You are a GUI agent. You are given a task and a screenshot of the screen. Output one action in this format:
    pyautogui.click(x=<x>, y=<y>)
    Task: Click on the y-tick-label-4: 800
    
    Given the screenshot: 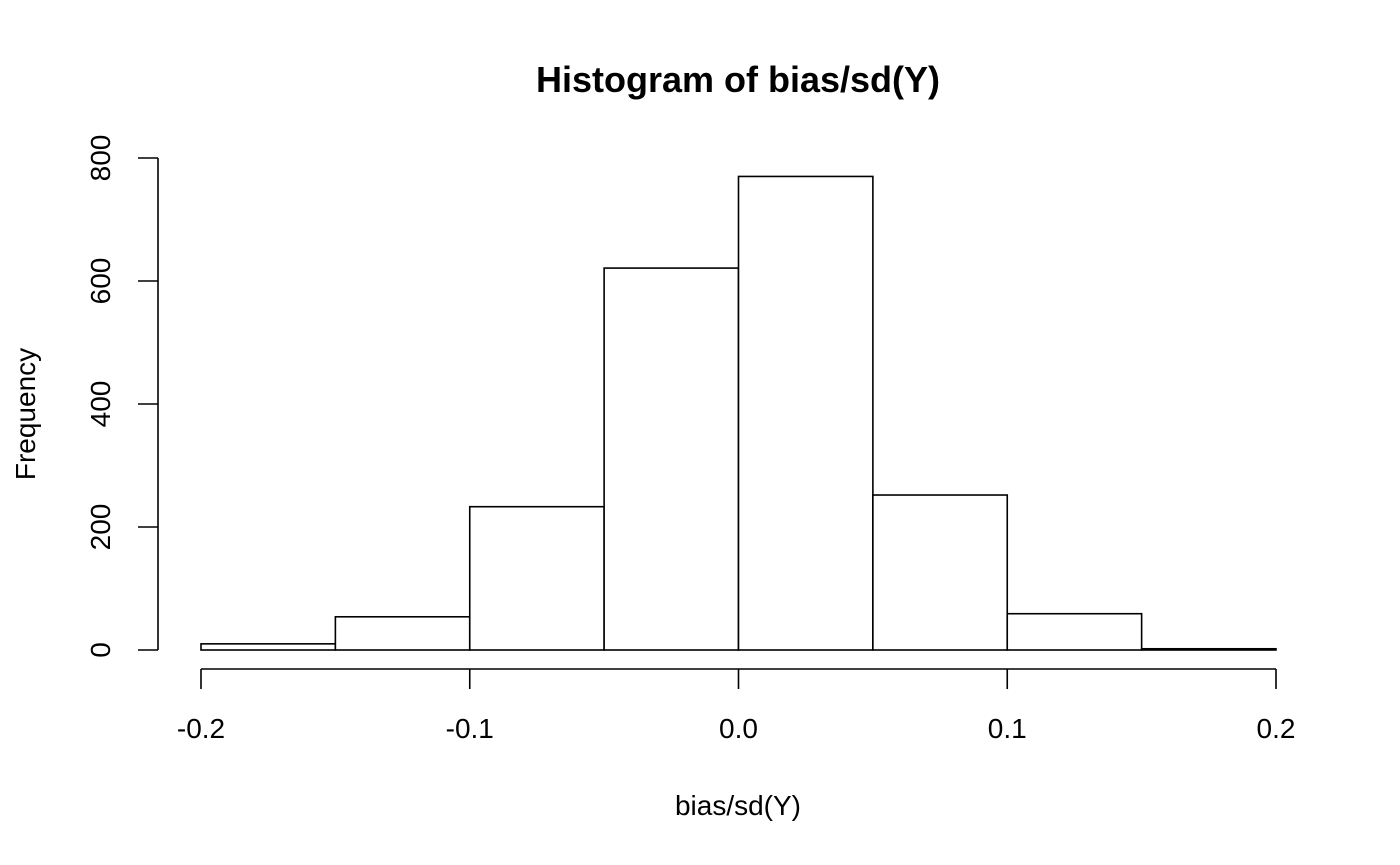 What is the action you would take?
    pyautogui.click(x=100, y=158)
    